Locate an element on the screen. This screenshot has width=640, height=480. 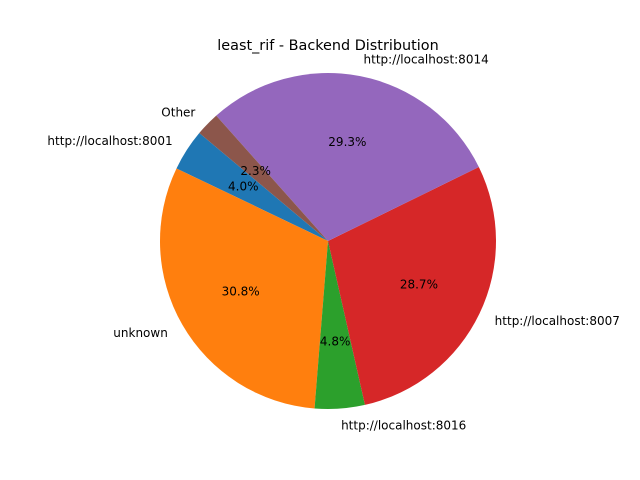
pie-slice-unknown is located at coordinates (243, 288).